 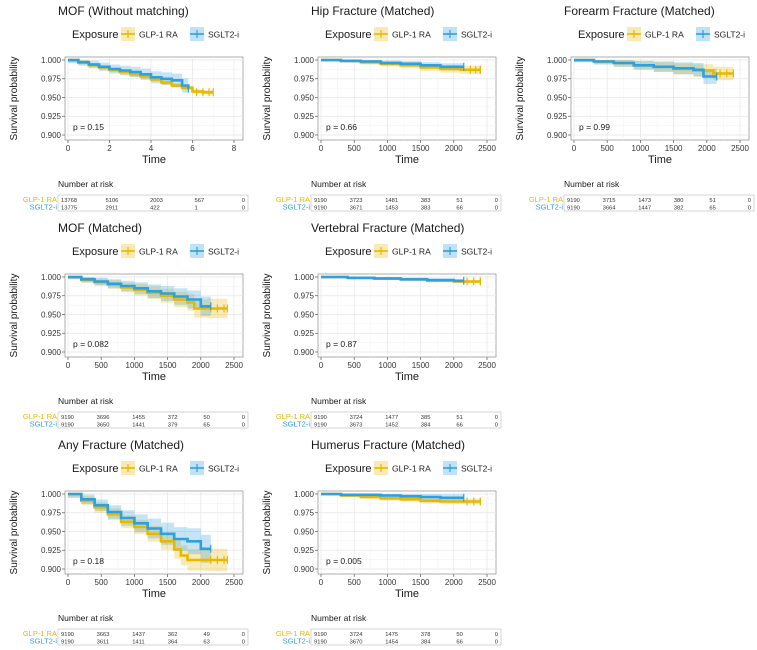 What do you see at coordinates (356, 201) in the screenshot?
I see `risk-count: 3723` at bounding box center [356, 201].